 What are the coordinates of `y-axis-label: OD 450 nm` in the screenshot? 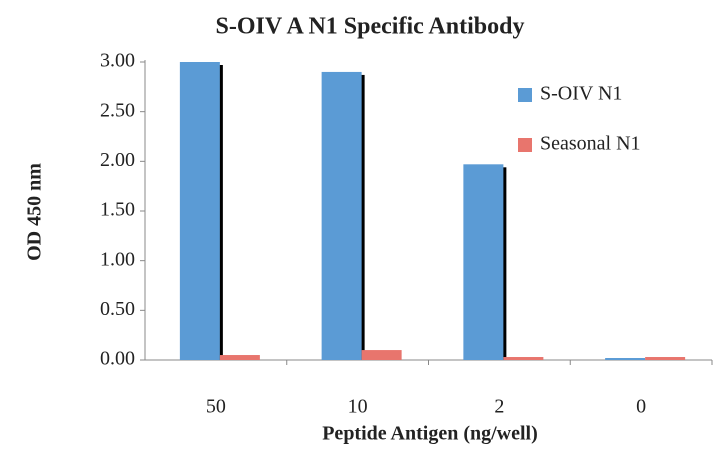 It's located at (35, 212).